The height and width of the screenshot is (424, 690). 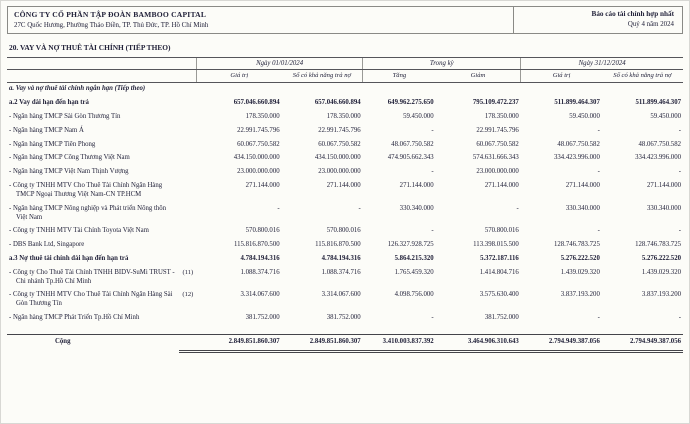 What do you see at coordinates (49, 103) in the screenshot?
I see `row-label: a.2 Vay dài hạn đến hạn trả` at bounding box center [49, 103].